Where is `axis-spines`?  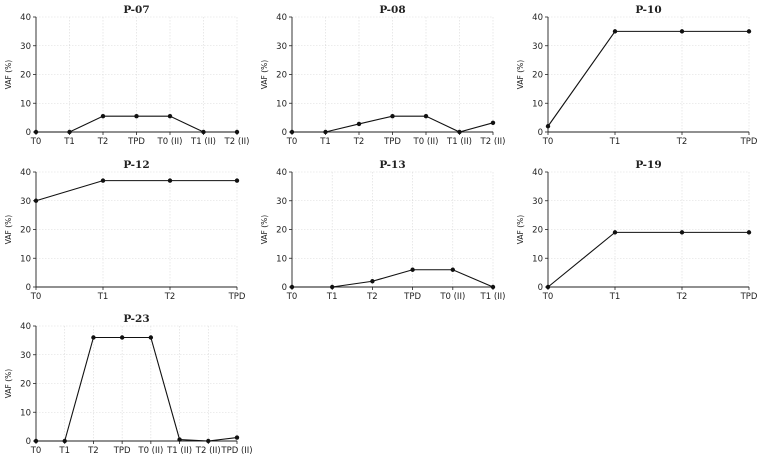
axis-spines is located at coordinates (648, 75).